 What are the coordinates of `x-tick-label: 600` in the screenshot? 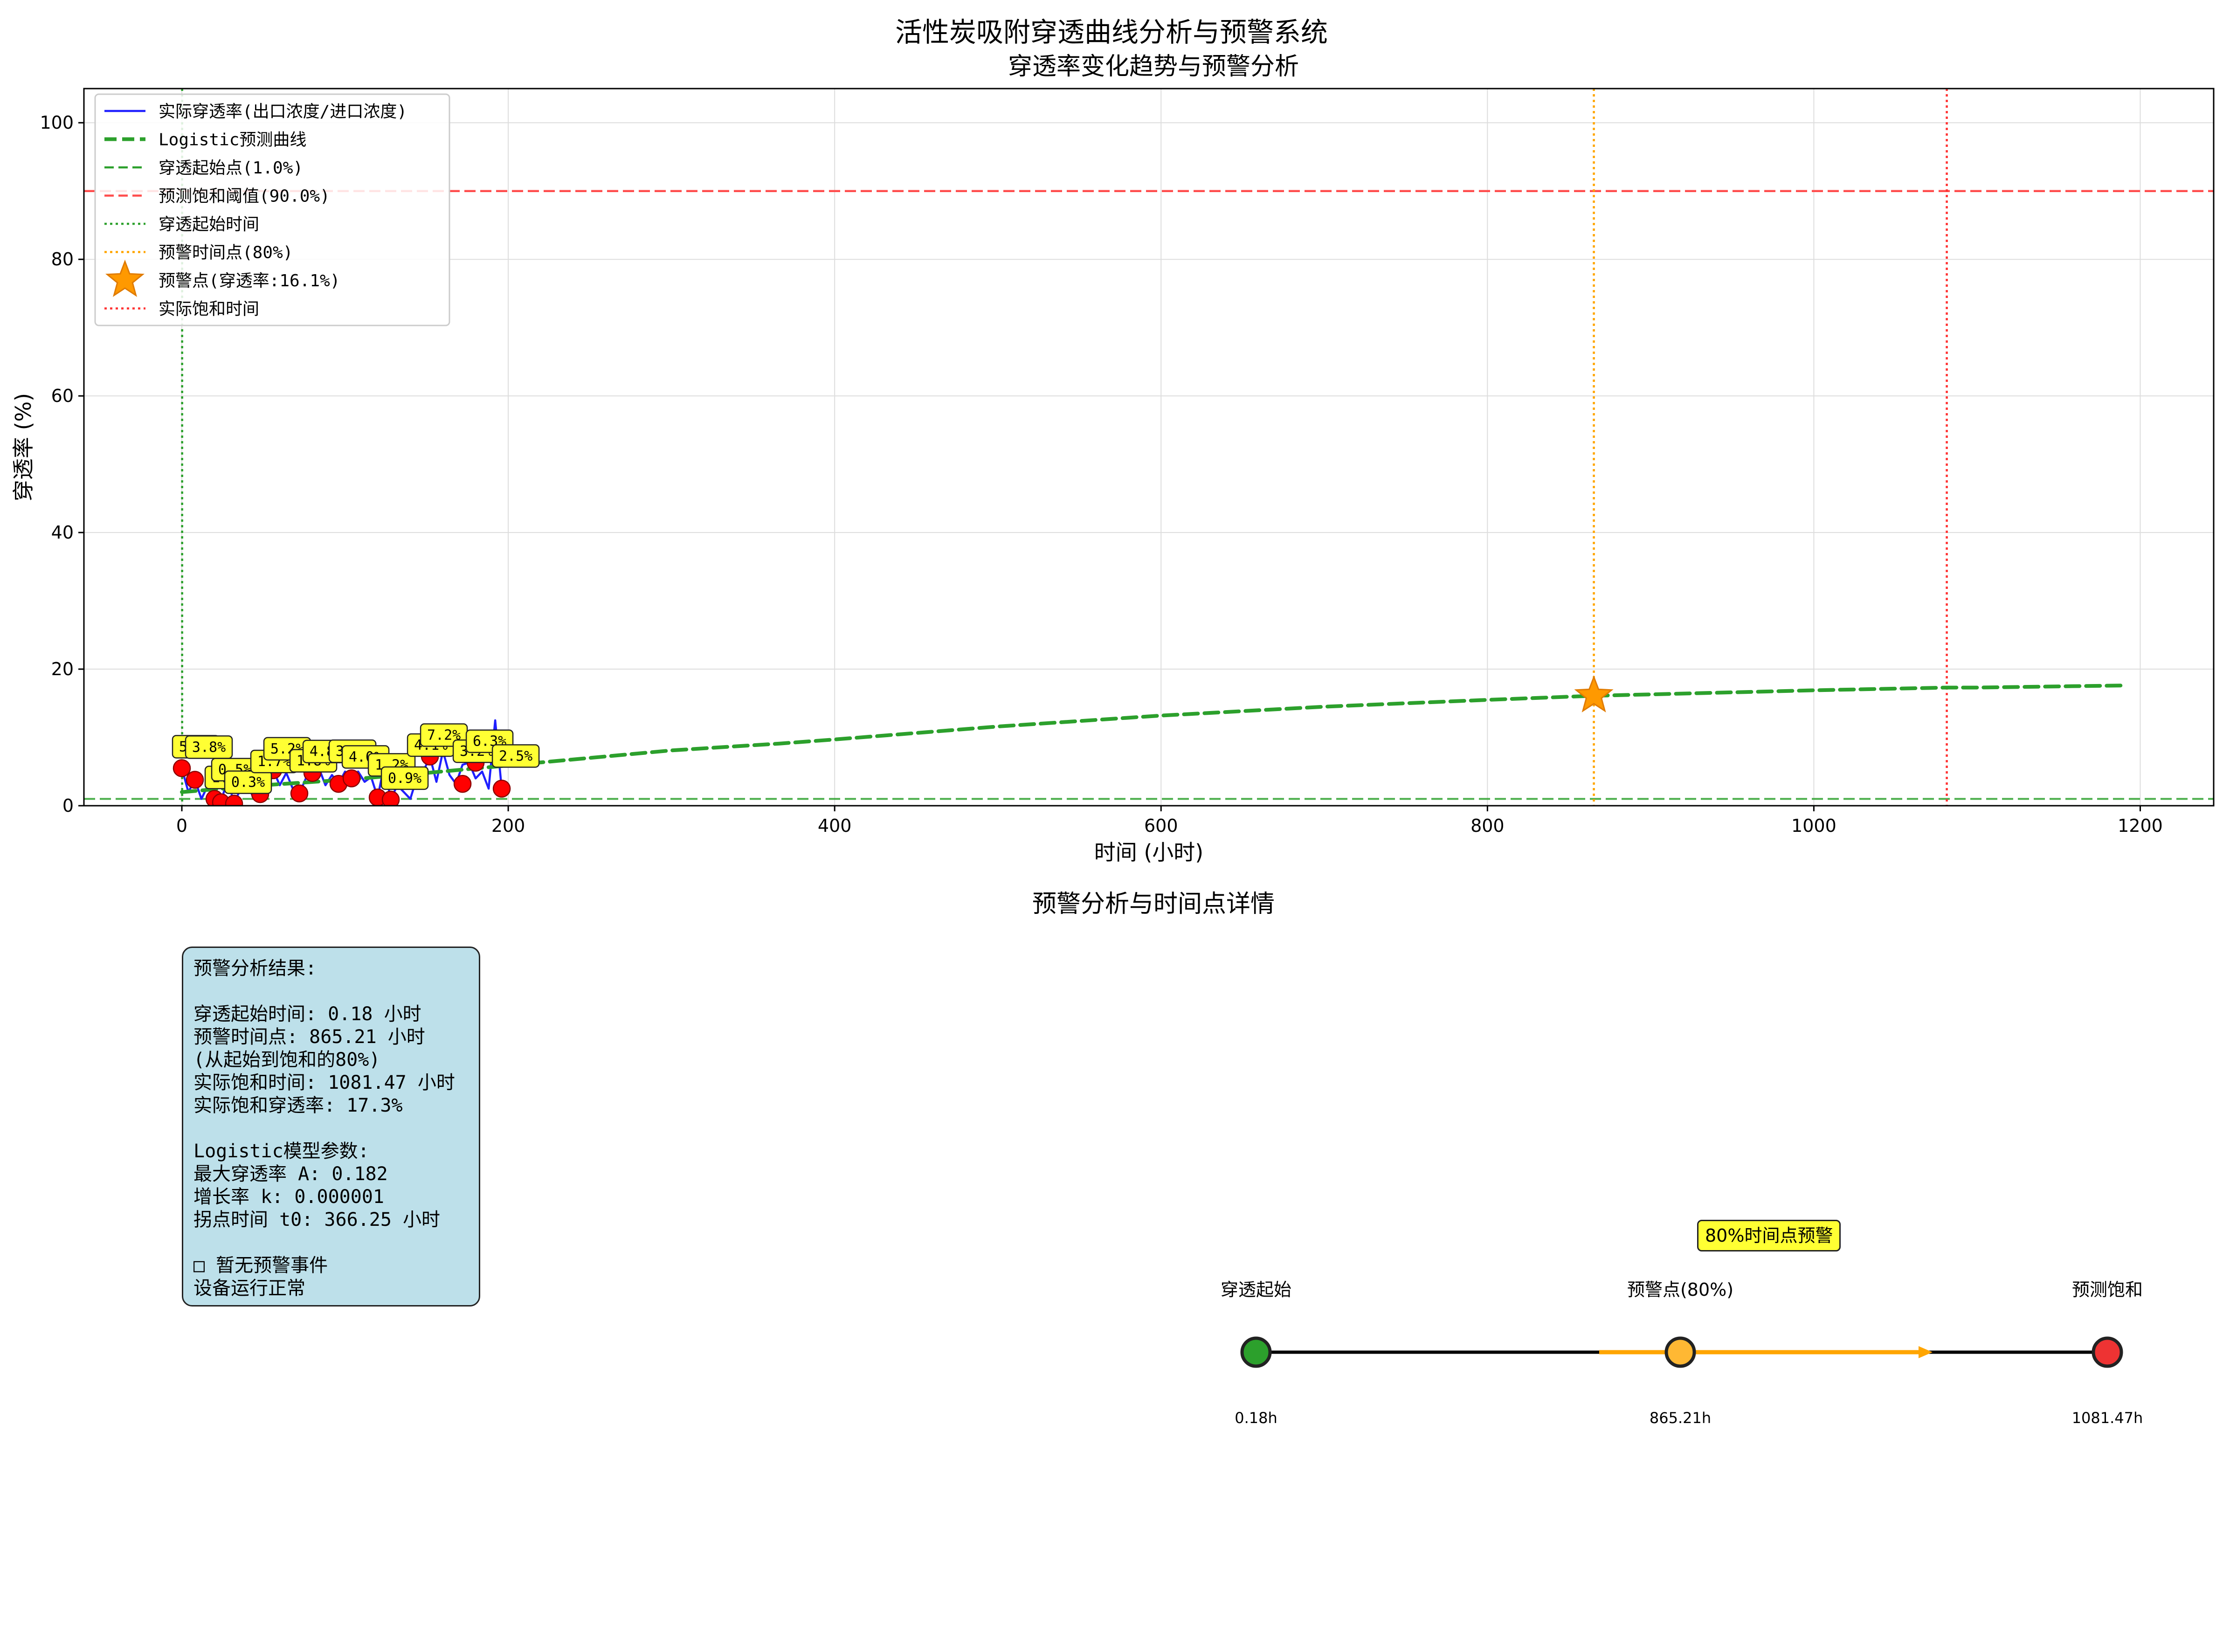 It's located at (1161, 826).